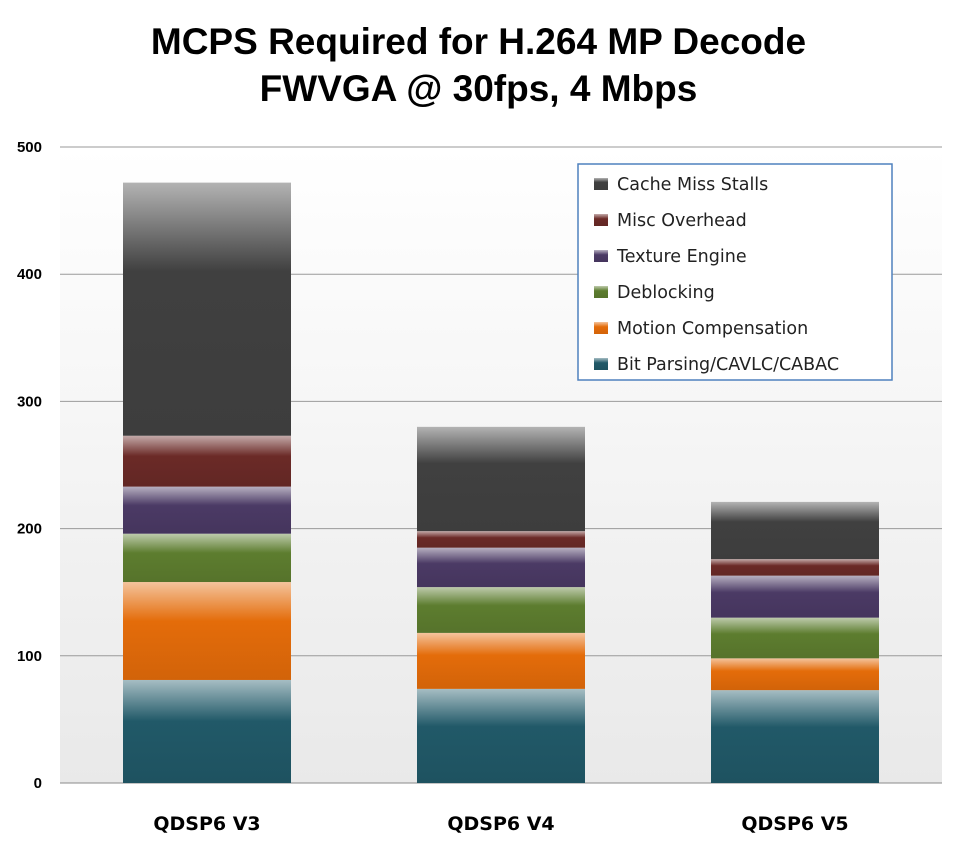 This screenshot has width=957, height=849. What do you see at coordinates (666, 293) in the screenshot?
I see `legend-label-deblocking: Deblocking` at bounding box center [666, 293].